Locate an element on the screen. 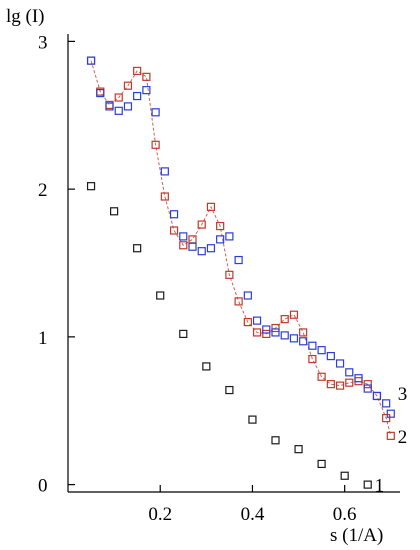 Image resolution: width=420 pixels, height=550 pixels. x-tick-label: 0.4 is located at coordinates (253, 514).